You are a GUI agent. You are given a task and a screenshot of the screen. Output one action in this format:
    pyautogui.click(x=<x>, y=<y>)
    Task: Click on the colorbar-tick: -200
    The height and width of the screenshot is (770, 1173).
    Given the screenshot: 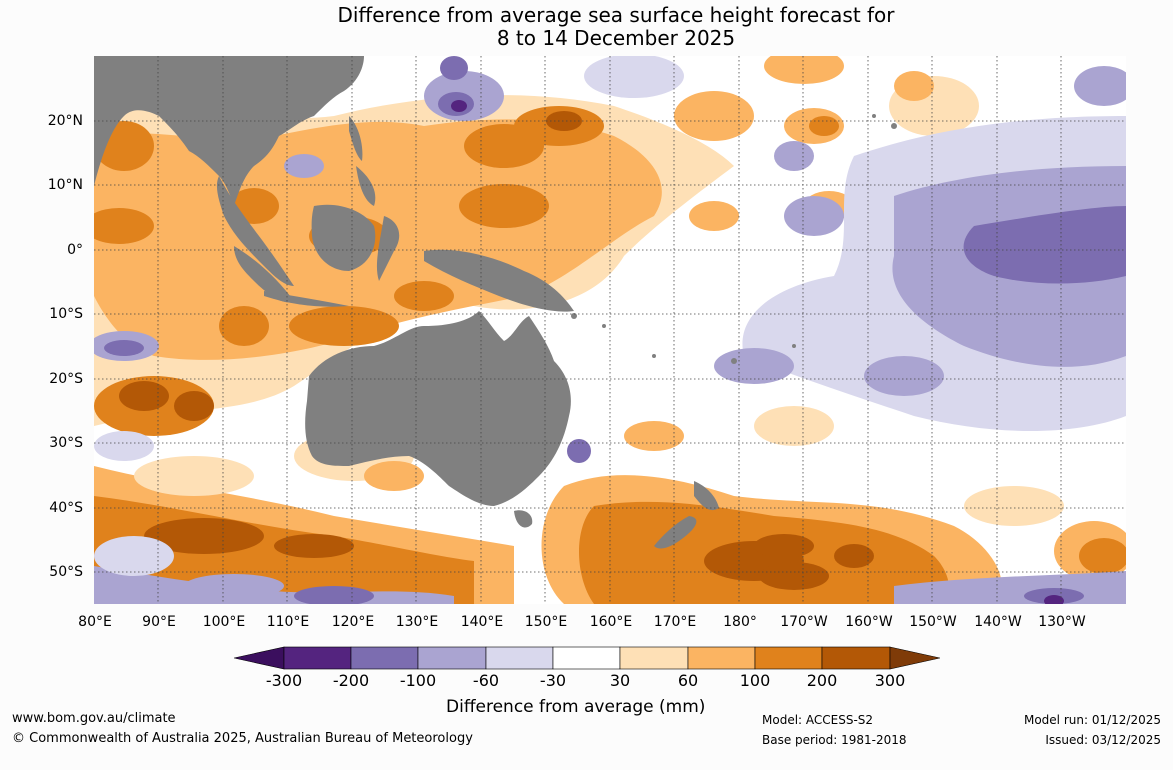 What is the action you would take?
    pyautogui.click(x=351, y=680)
    